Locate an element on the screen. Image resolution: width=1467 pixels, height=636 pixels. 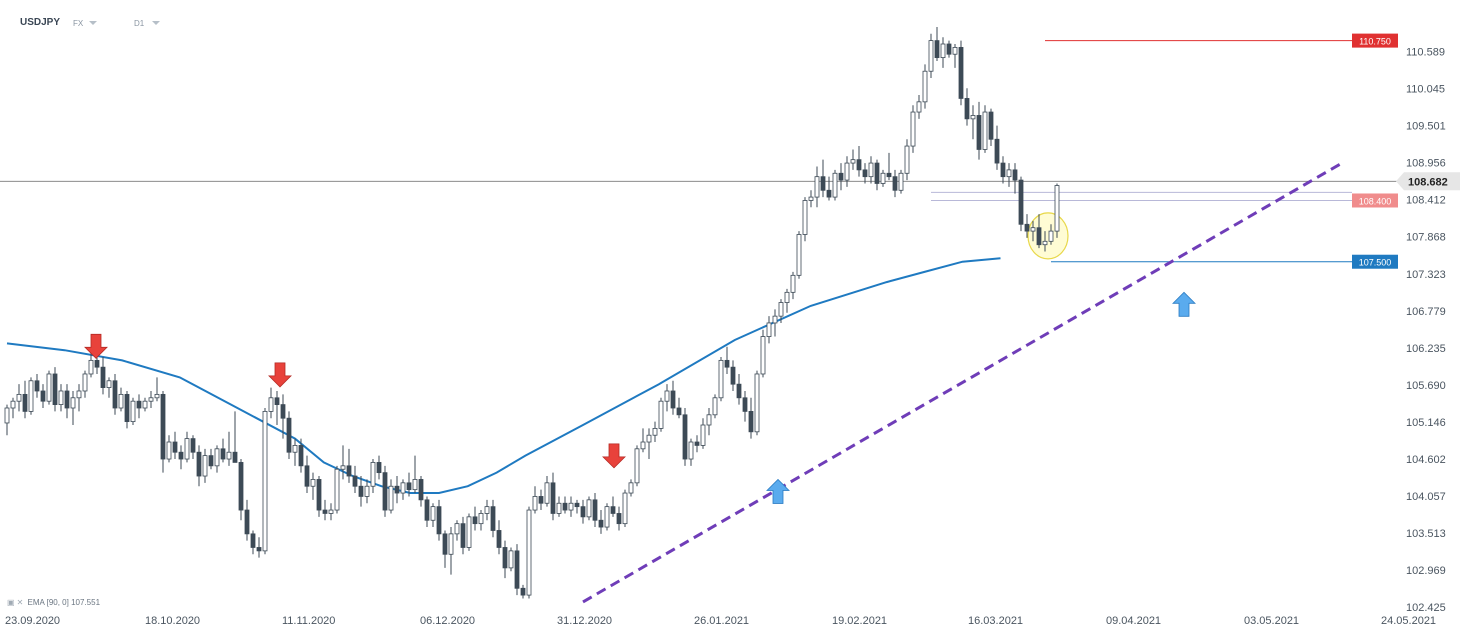
y-tick-label: 104.057 is located at coordinates (1426, 497).